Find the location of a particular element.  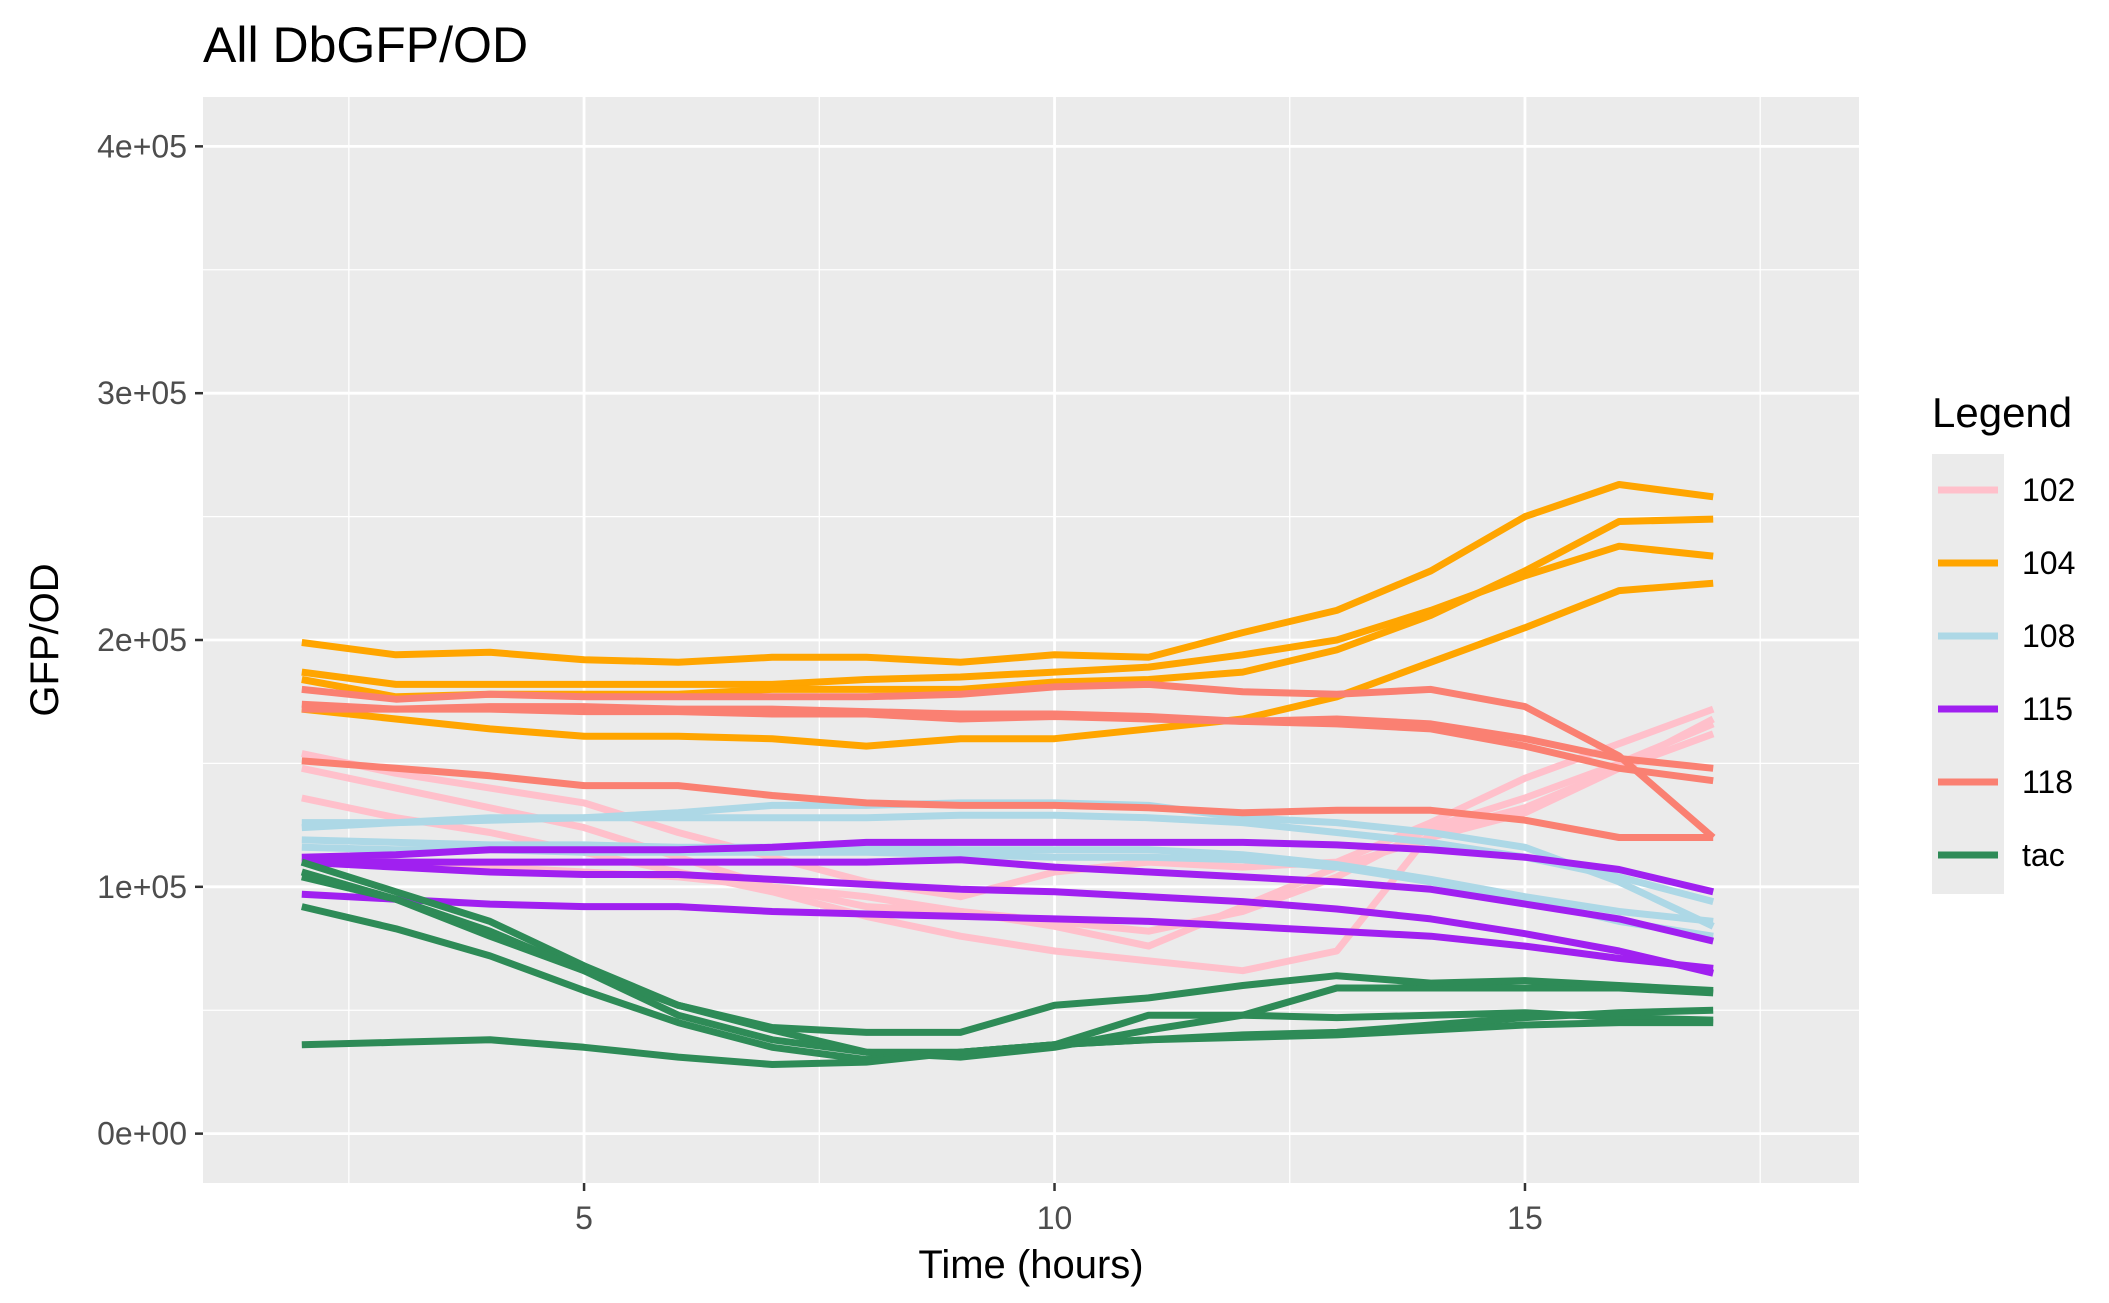

legend-label-tac: tac is located at coordinates (2043, 855).